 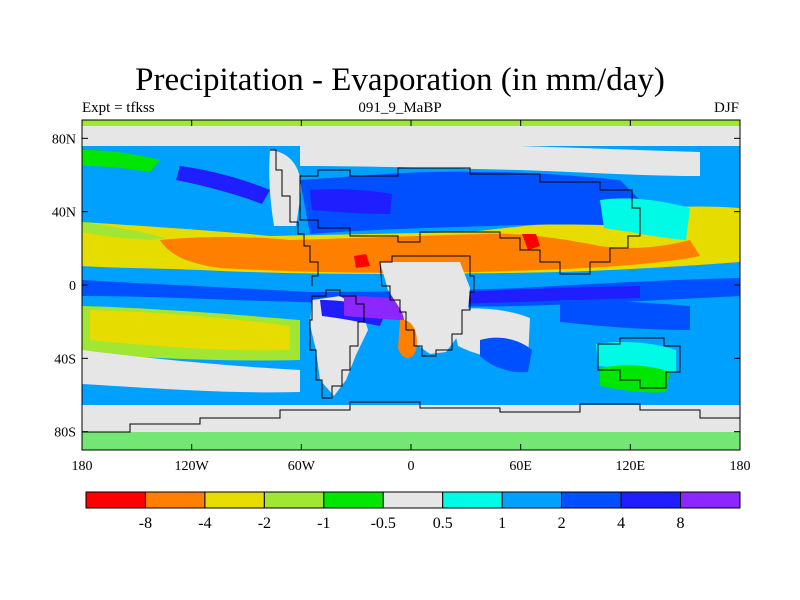 I want to click on lon-tick-label: 120W, so click(x=192, y=466).